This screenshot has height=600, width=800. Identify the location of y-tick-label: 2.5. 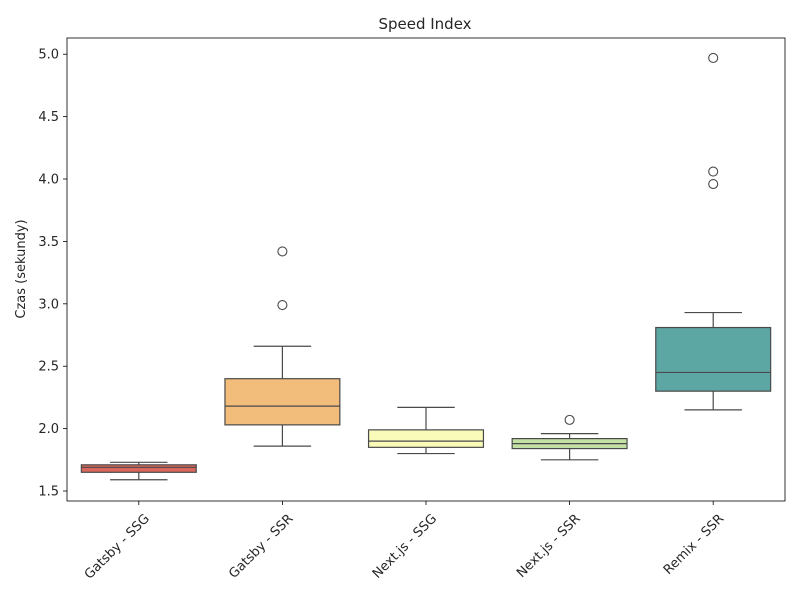
(48, 367).